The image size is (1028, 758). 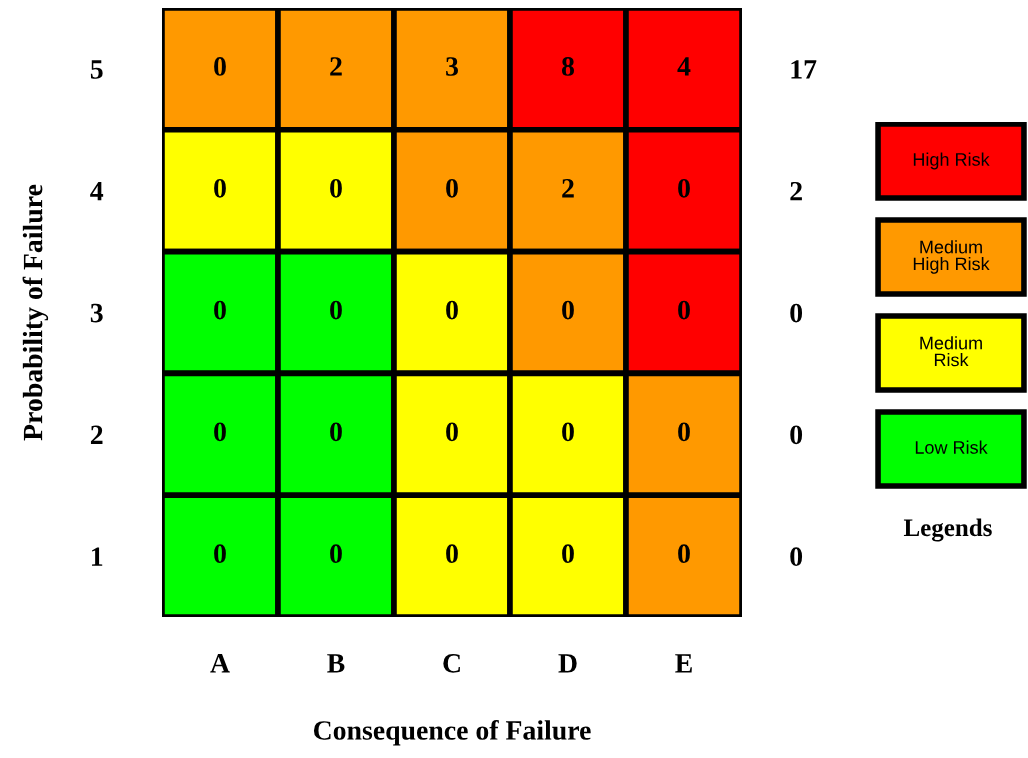 What do you see at coordinates (951, 161) in the screenshot?
I see `category-label: High Risk` at bounding box center [951, 161].